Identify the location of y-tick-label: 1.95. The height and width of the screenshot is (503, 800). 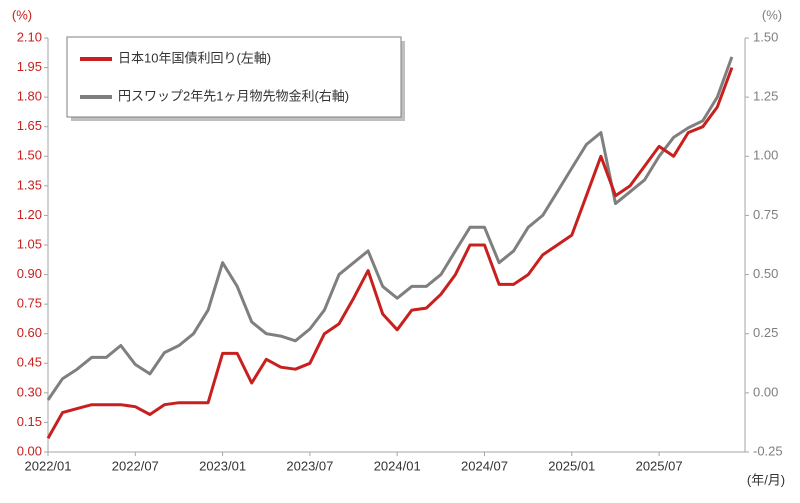
(29, 66).